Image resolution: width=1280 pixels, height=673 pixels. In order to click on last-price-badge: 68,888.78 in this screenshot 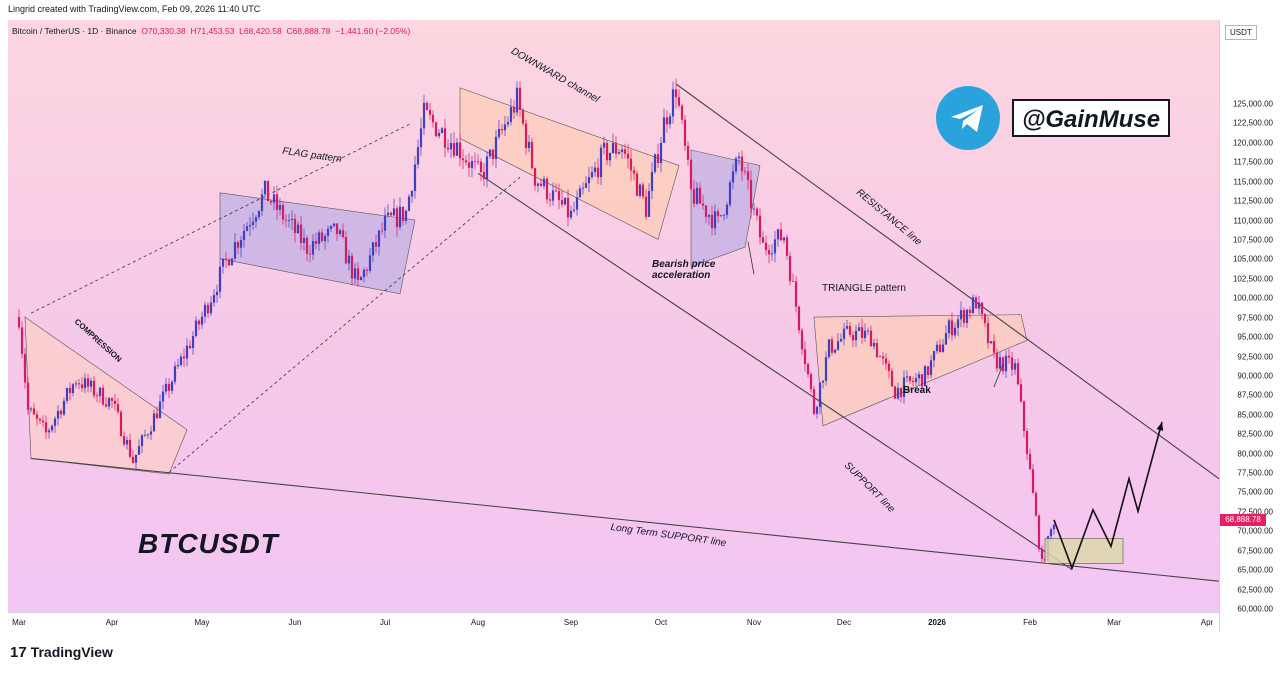, I will do `click(1243, 519)`.